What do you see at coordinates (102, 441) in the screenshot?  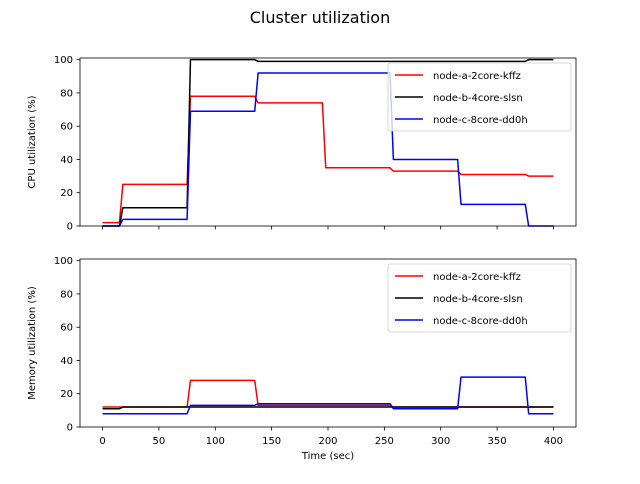 I see `memory-xtick-label: 0` at bounding box center [102, 441].